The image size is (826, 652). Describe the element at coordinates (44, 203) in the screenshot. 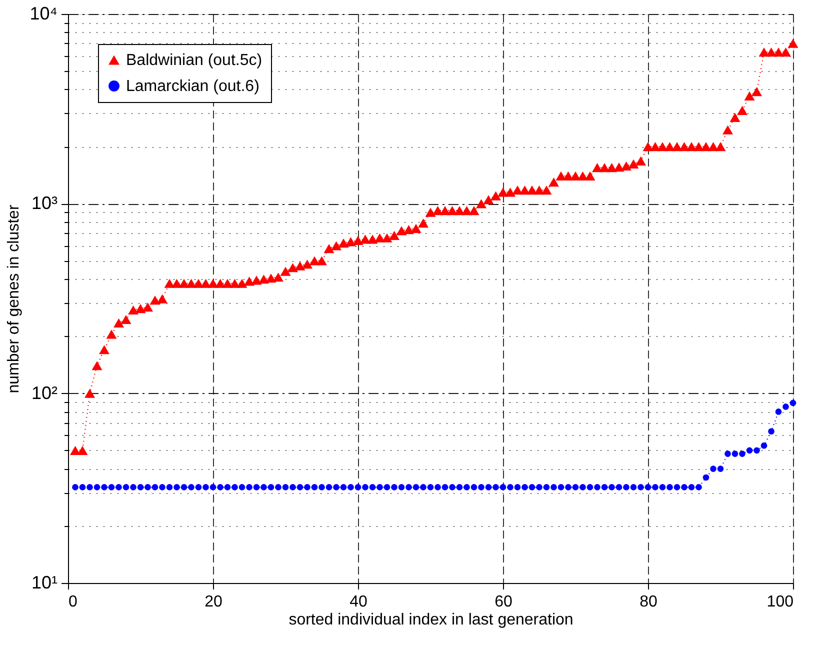

I see `y-tick-label: 10³` at that location.